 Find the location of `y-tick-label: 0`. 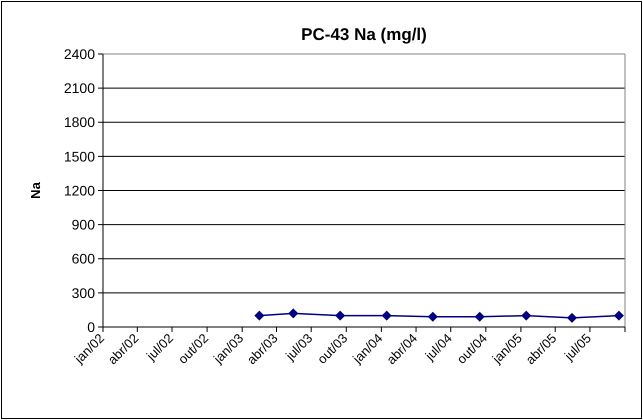

y-tick-label: 0 is located at coordinates (91, 326).